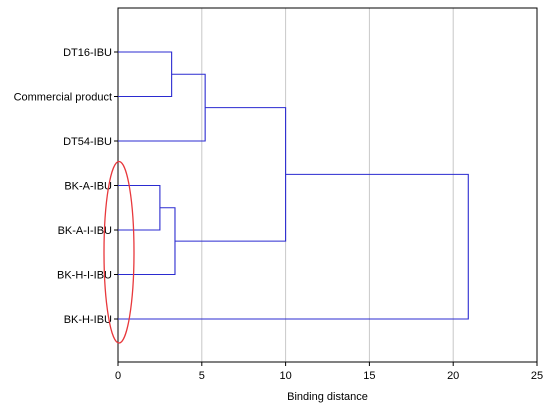 This screenshot has height=407, width=550. I want to click on x-tick-label: 25, so click(537, 376).